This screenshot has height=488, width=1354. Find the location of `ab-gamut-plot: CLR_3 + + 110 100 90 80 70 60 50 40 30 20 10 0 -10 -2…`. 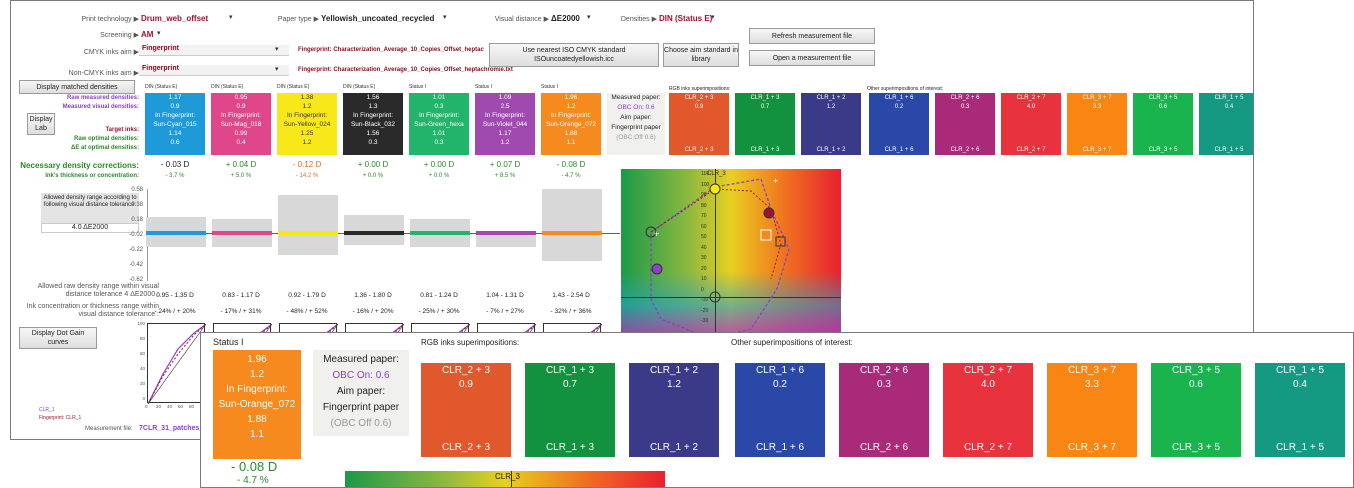

ab-gamut-plot: CLR_3 + + 110 100 90 80 70 60 50 40 30 20 10 0 -10 -2… is located at coordinates (731, 254).